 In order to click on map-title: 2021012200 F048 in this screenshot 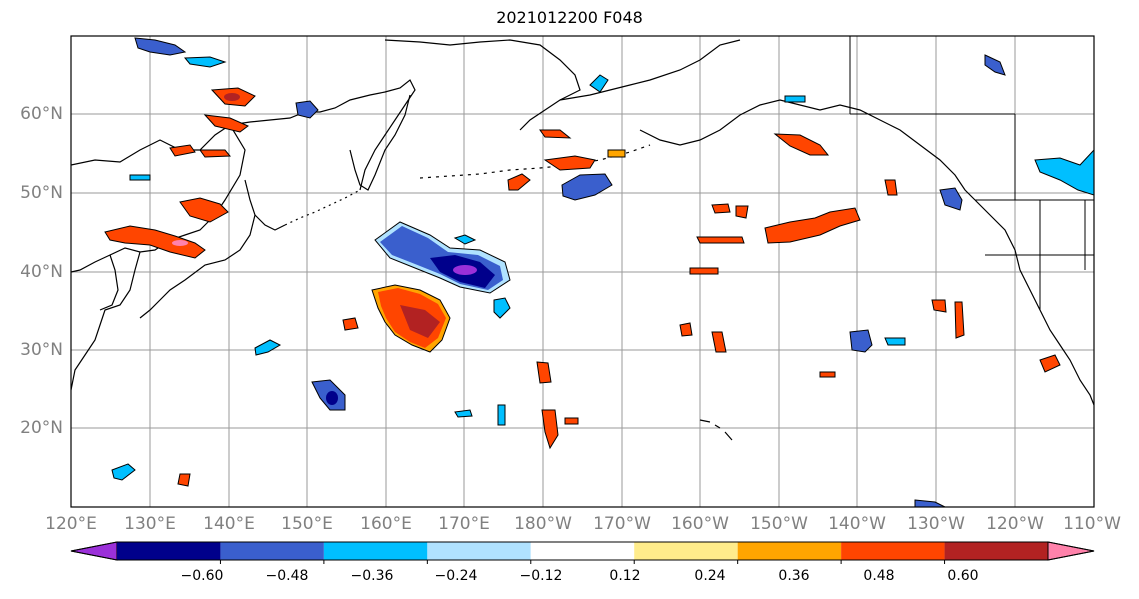, I will do `click(569, 17)`.